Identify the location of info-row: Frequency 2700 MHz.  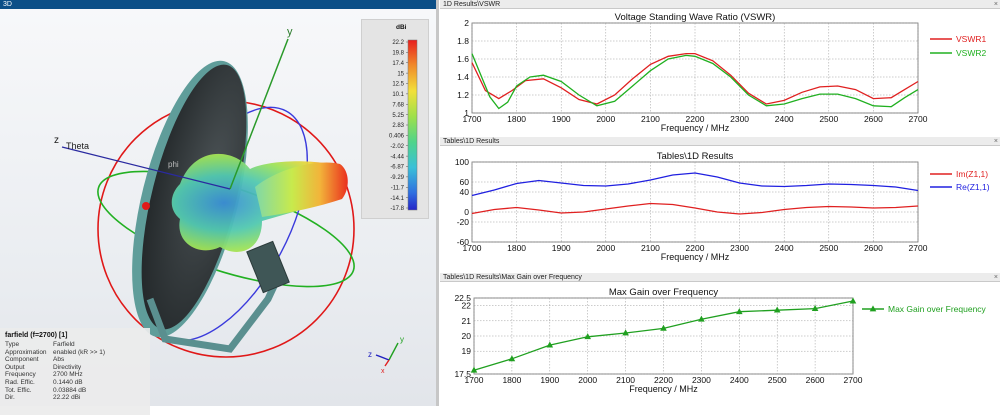
(55, 375).